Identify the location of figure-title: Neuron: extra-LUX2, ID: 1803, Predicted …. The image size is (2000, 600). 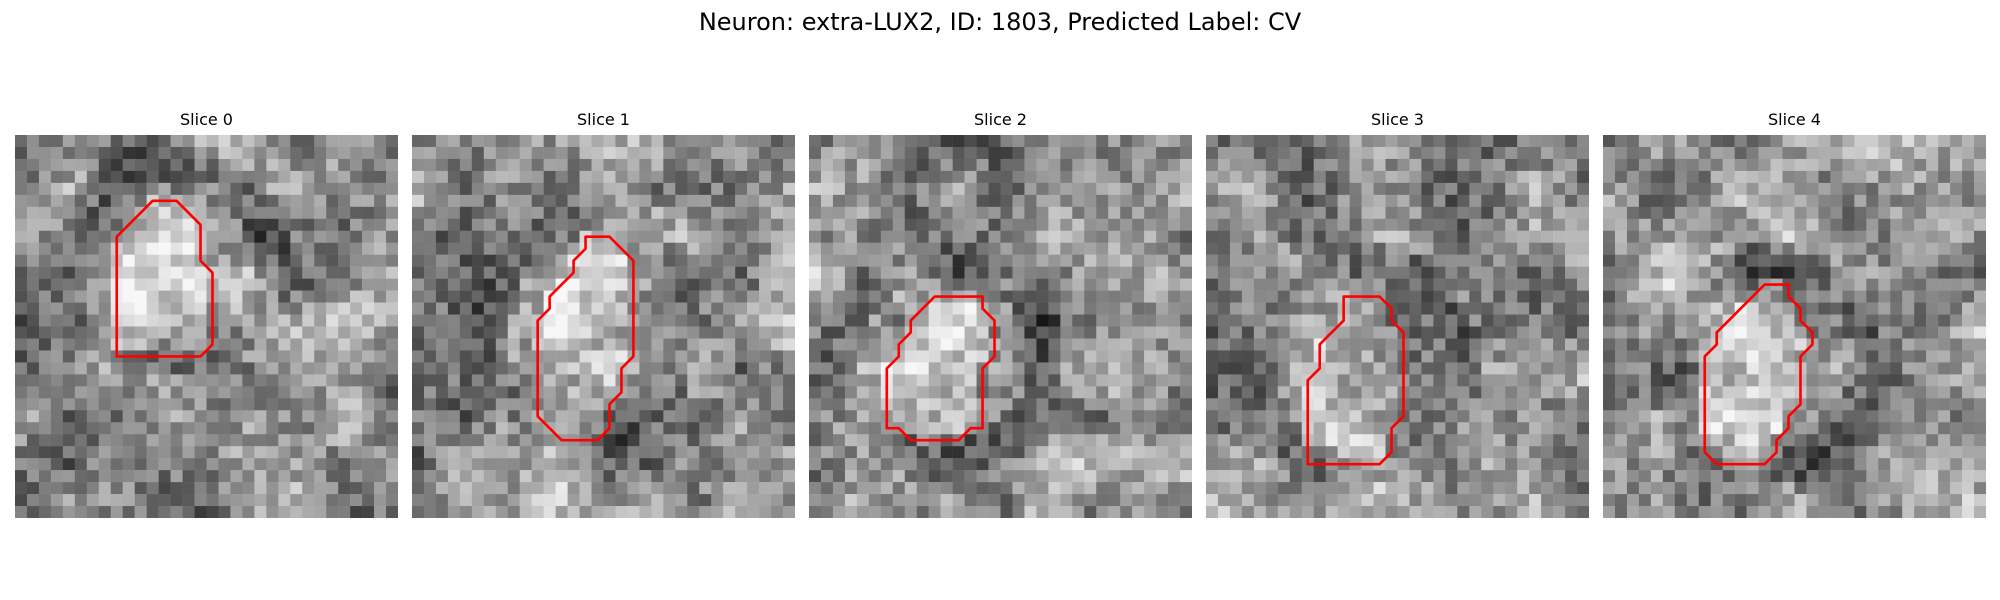
(1000, 22).